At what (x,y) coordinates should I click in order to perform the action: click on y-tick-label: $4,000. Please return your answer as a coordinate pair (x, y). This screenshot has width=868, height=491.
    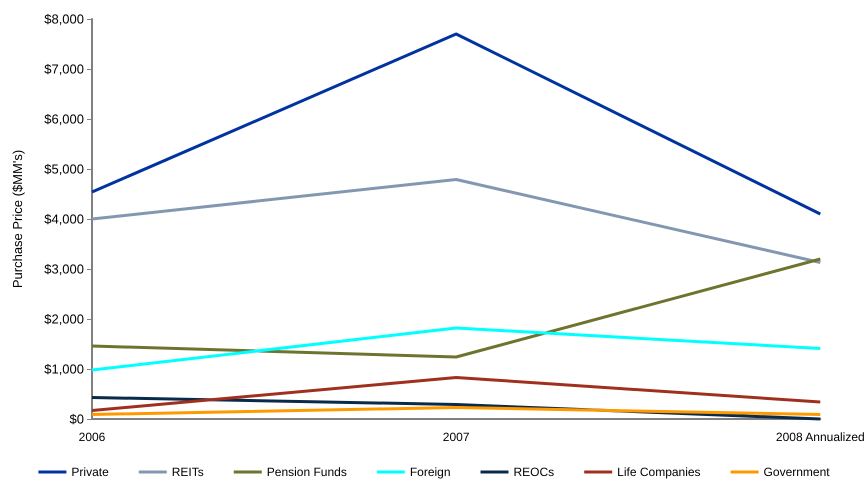
    Looking at the image, I should click on (64, 219).